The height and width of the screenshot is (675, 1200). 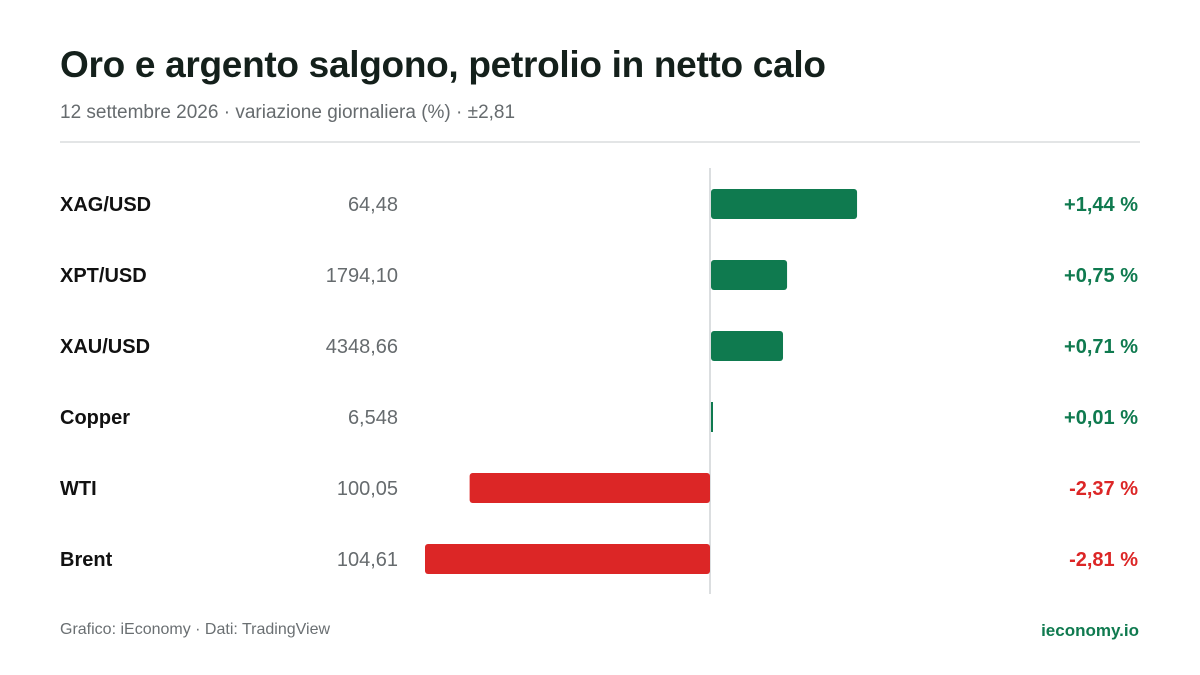 What do you see at coordinates (600, 142) in the screenshot?
I see `header-divider` at bounding box center [600, 142].